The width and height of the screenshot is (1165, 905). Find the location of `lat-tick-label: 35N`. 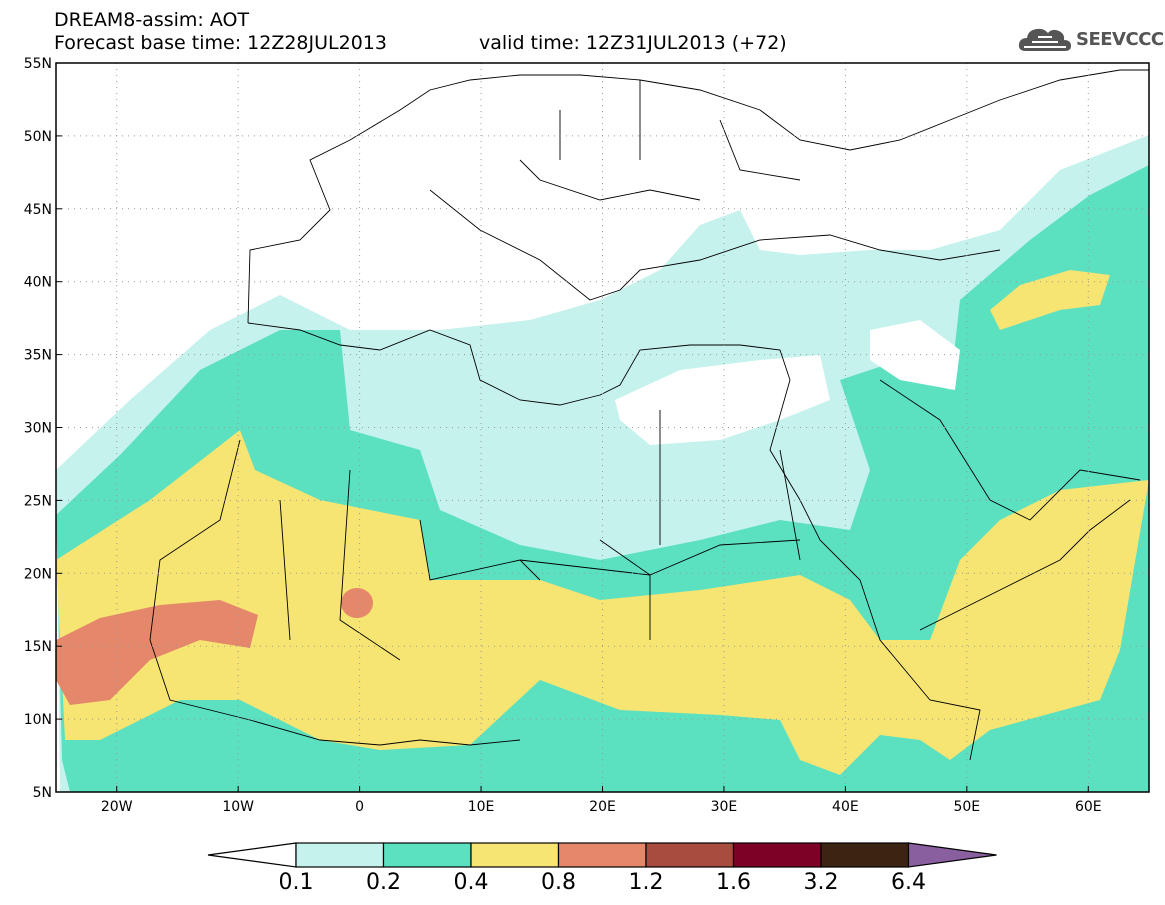

lat-tick-label: 35N is located at coordinates (38, 356).